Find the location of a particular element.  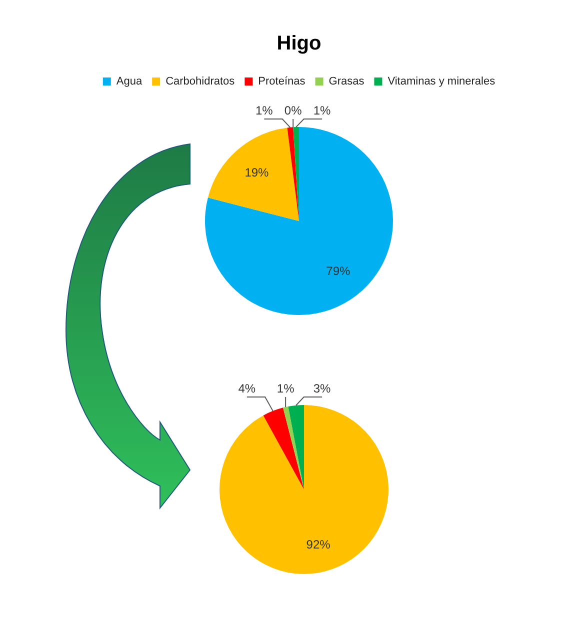

legend-label: Vitaminas y minerales is located at coordinates (442, 82).